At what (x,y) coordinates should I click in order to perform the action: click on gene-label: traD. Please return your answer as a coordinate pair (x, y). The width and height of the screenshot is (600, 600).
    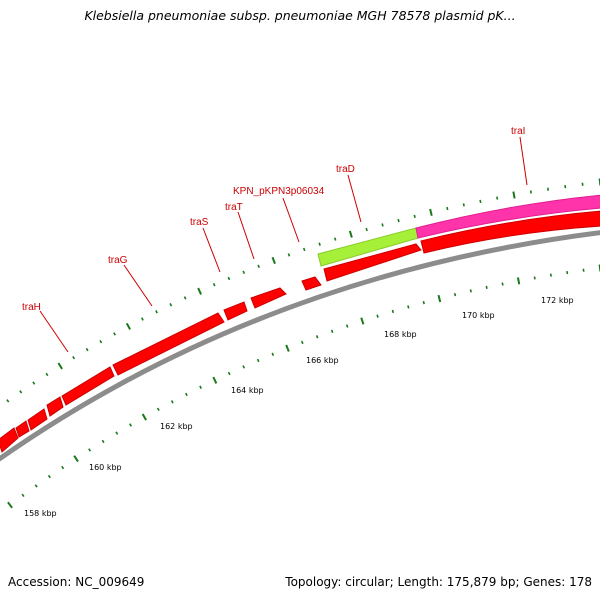
    Looking at the image, I should click on (345, 169).